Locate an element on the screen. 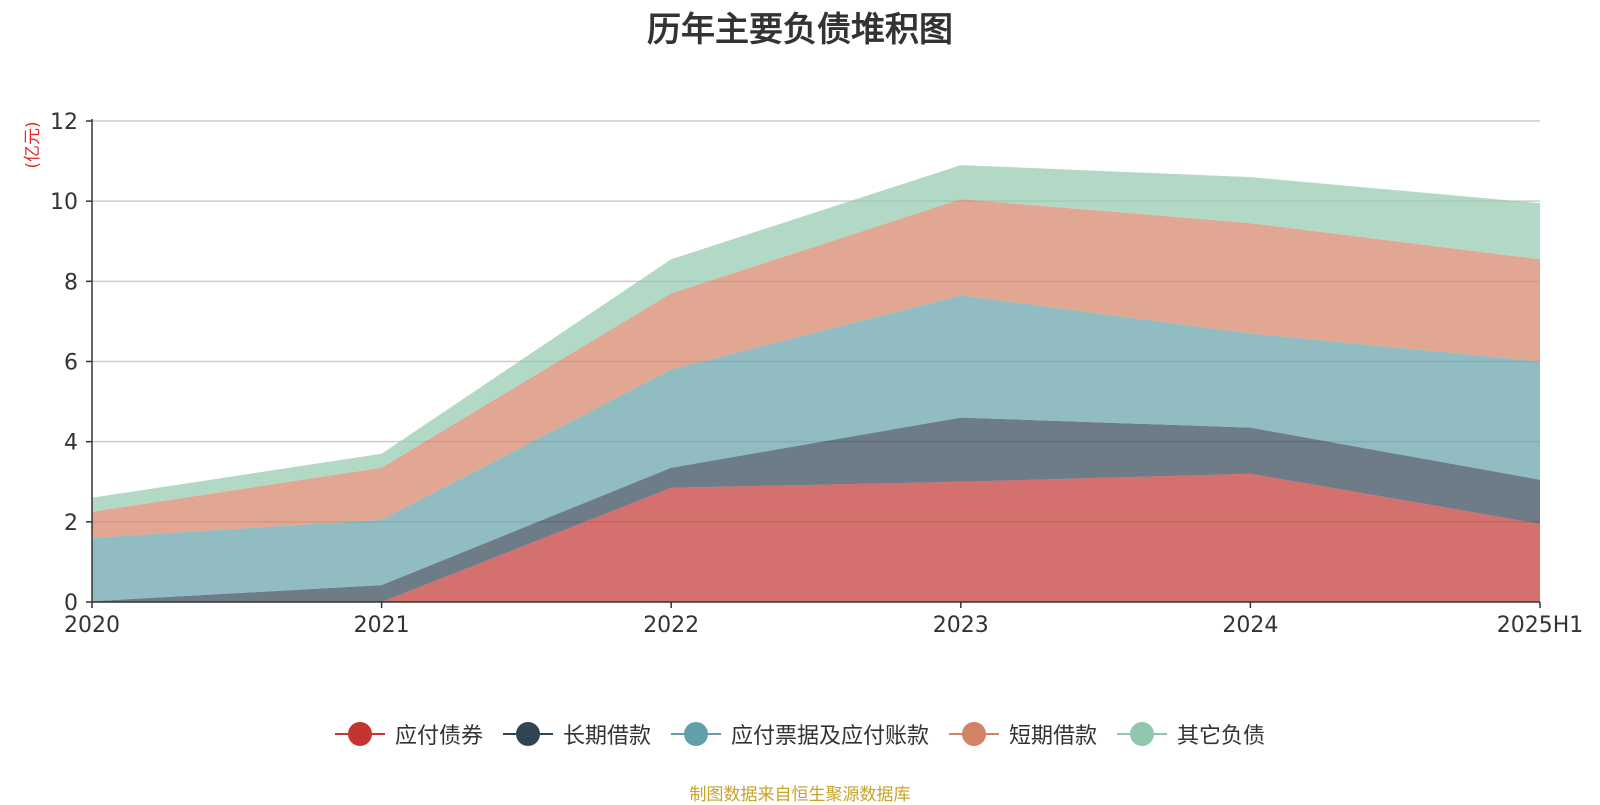  legend-label: 应付票据及应付账款 is located at coordinates (829, 736).